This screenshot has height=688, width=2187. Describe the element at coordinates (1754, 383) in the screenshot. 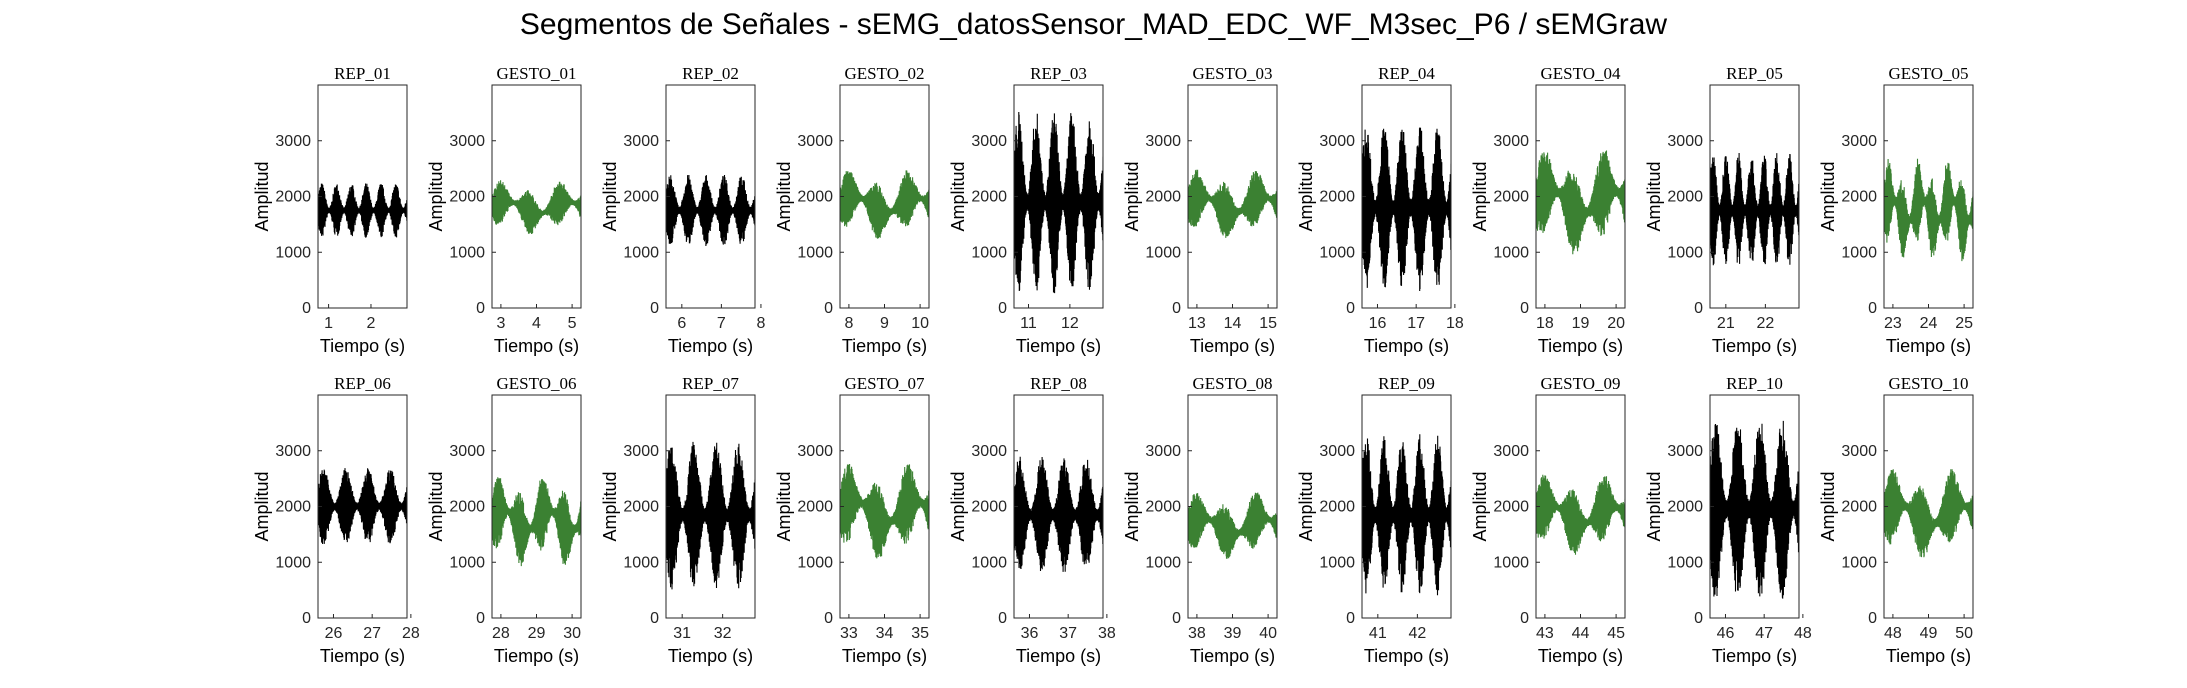

I see `subplot-title: REP_10` at that location.